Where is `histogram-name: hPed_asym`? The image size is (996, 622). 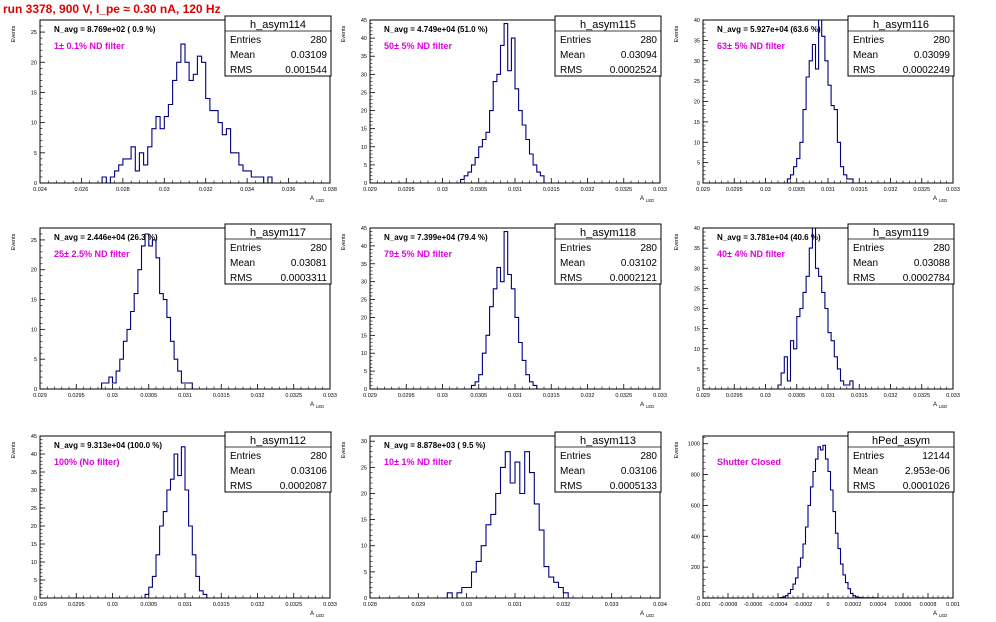
histogram-name: hPed_asym is located at coordinates (901, 441).